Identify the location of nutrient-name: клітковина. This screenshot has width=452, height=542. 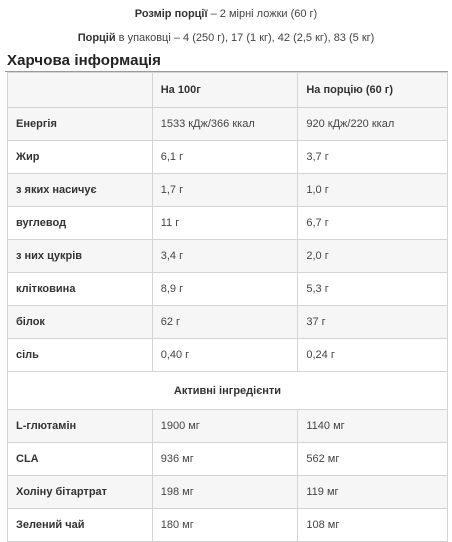
(80, 289).